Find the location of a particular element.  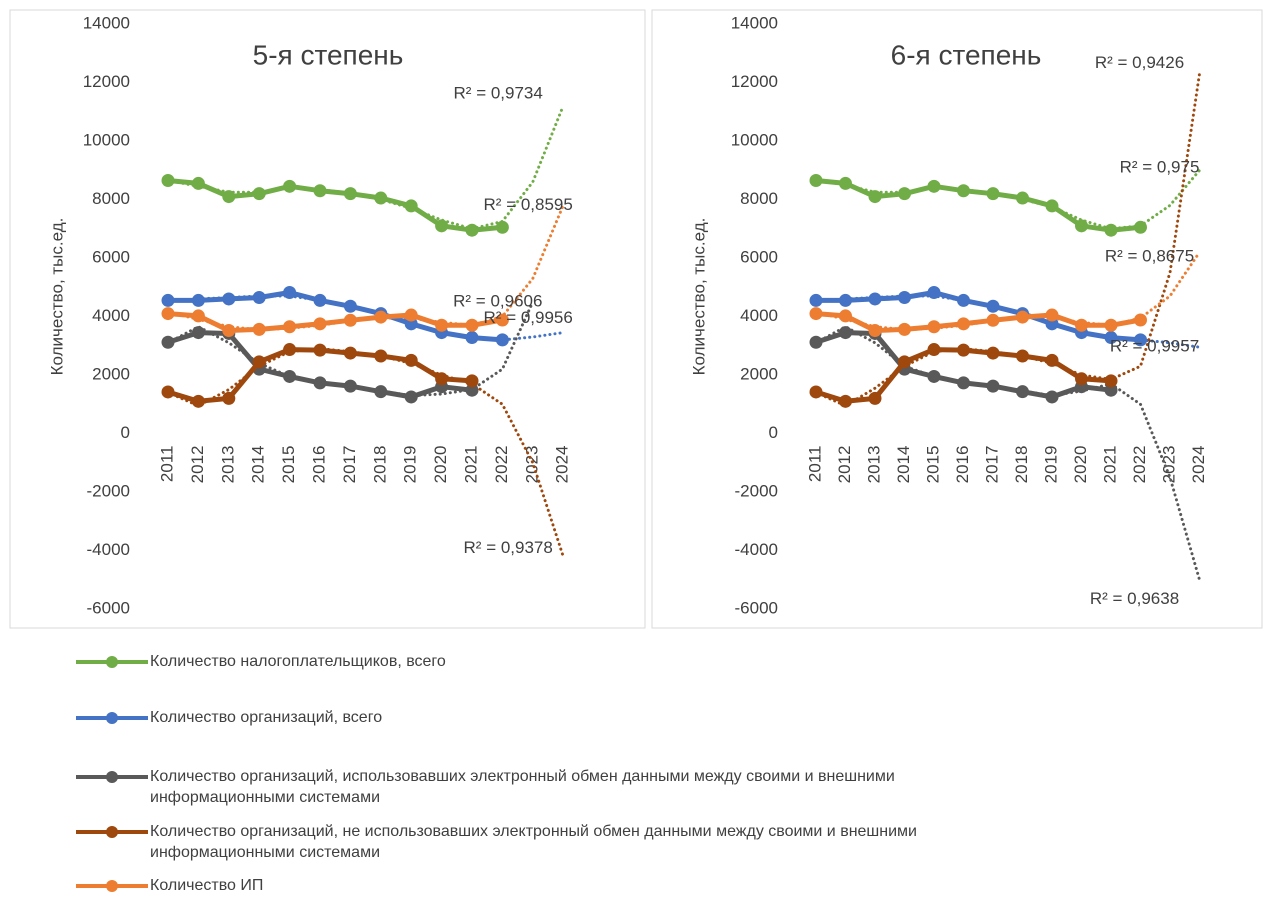

x-tick-label: 2013 is located at coordinates (873, 465).